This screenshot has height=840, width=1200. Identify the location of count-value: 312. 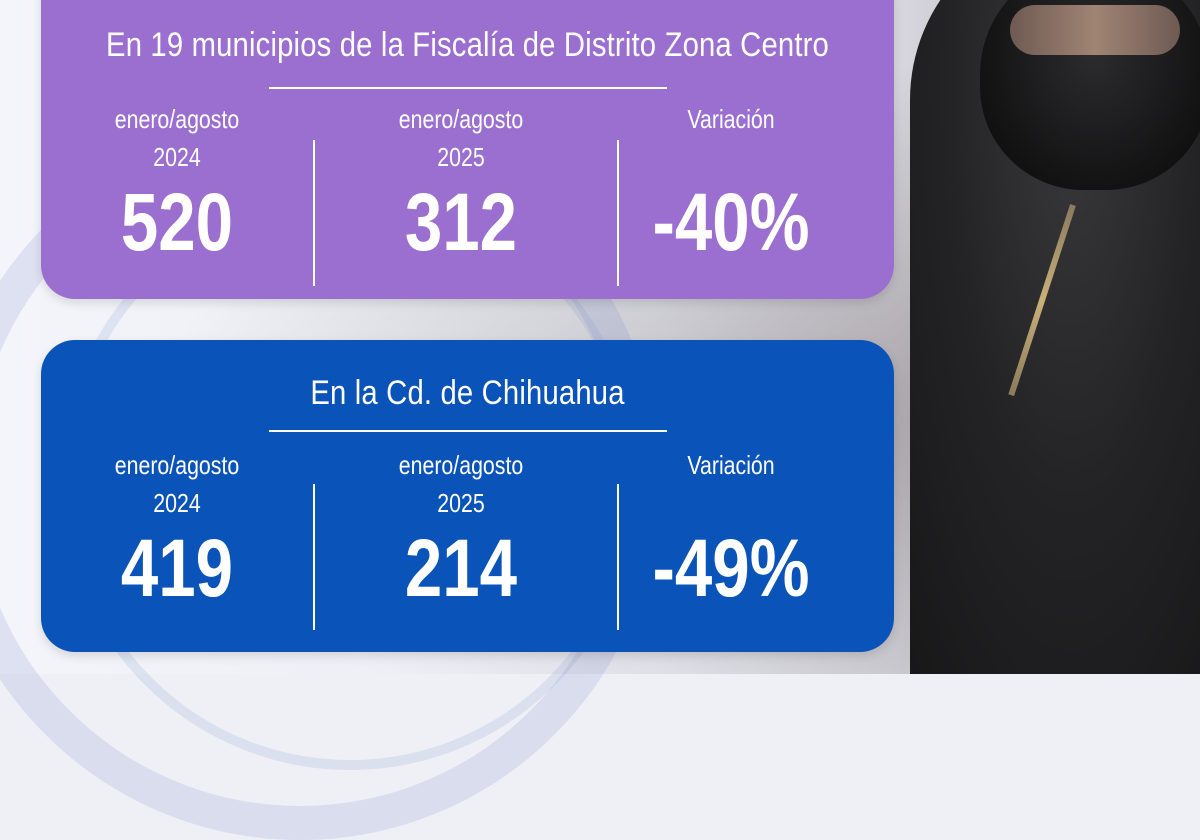
(461, 222).